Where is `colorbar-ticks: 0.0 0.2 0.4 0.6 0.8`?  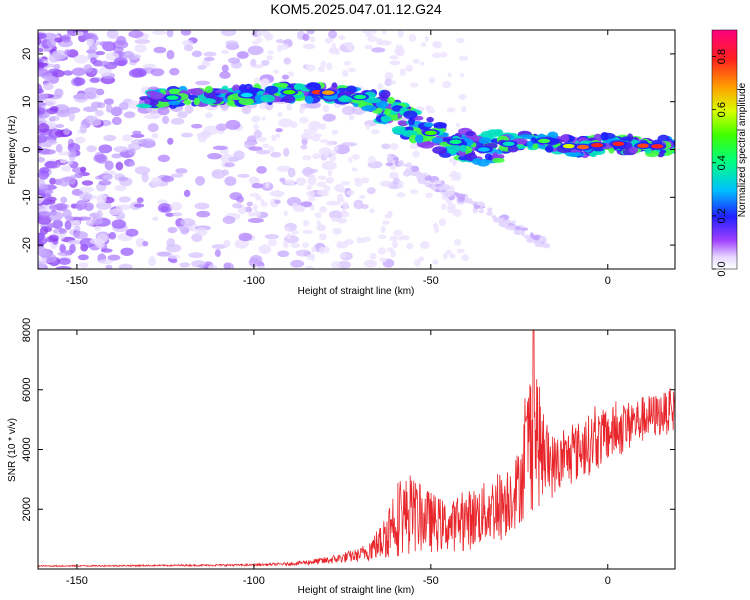 colorbar-ticks: 0.0 0.2 0.4 0.6 0.8 is located at coordinates (720, 163).